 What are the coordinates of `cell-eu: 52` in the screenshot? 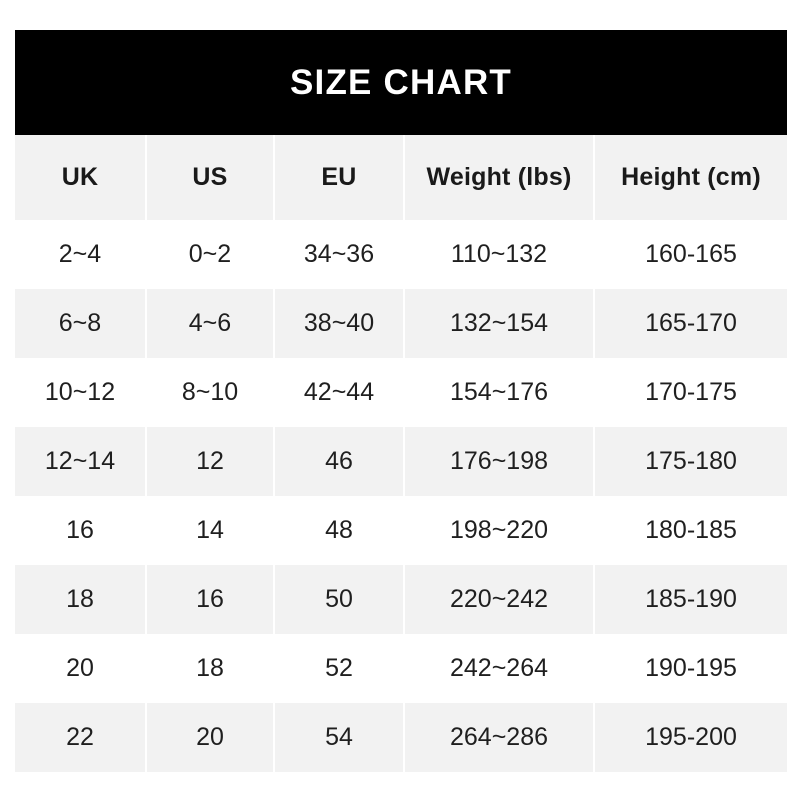 It's located at (340, 668).